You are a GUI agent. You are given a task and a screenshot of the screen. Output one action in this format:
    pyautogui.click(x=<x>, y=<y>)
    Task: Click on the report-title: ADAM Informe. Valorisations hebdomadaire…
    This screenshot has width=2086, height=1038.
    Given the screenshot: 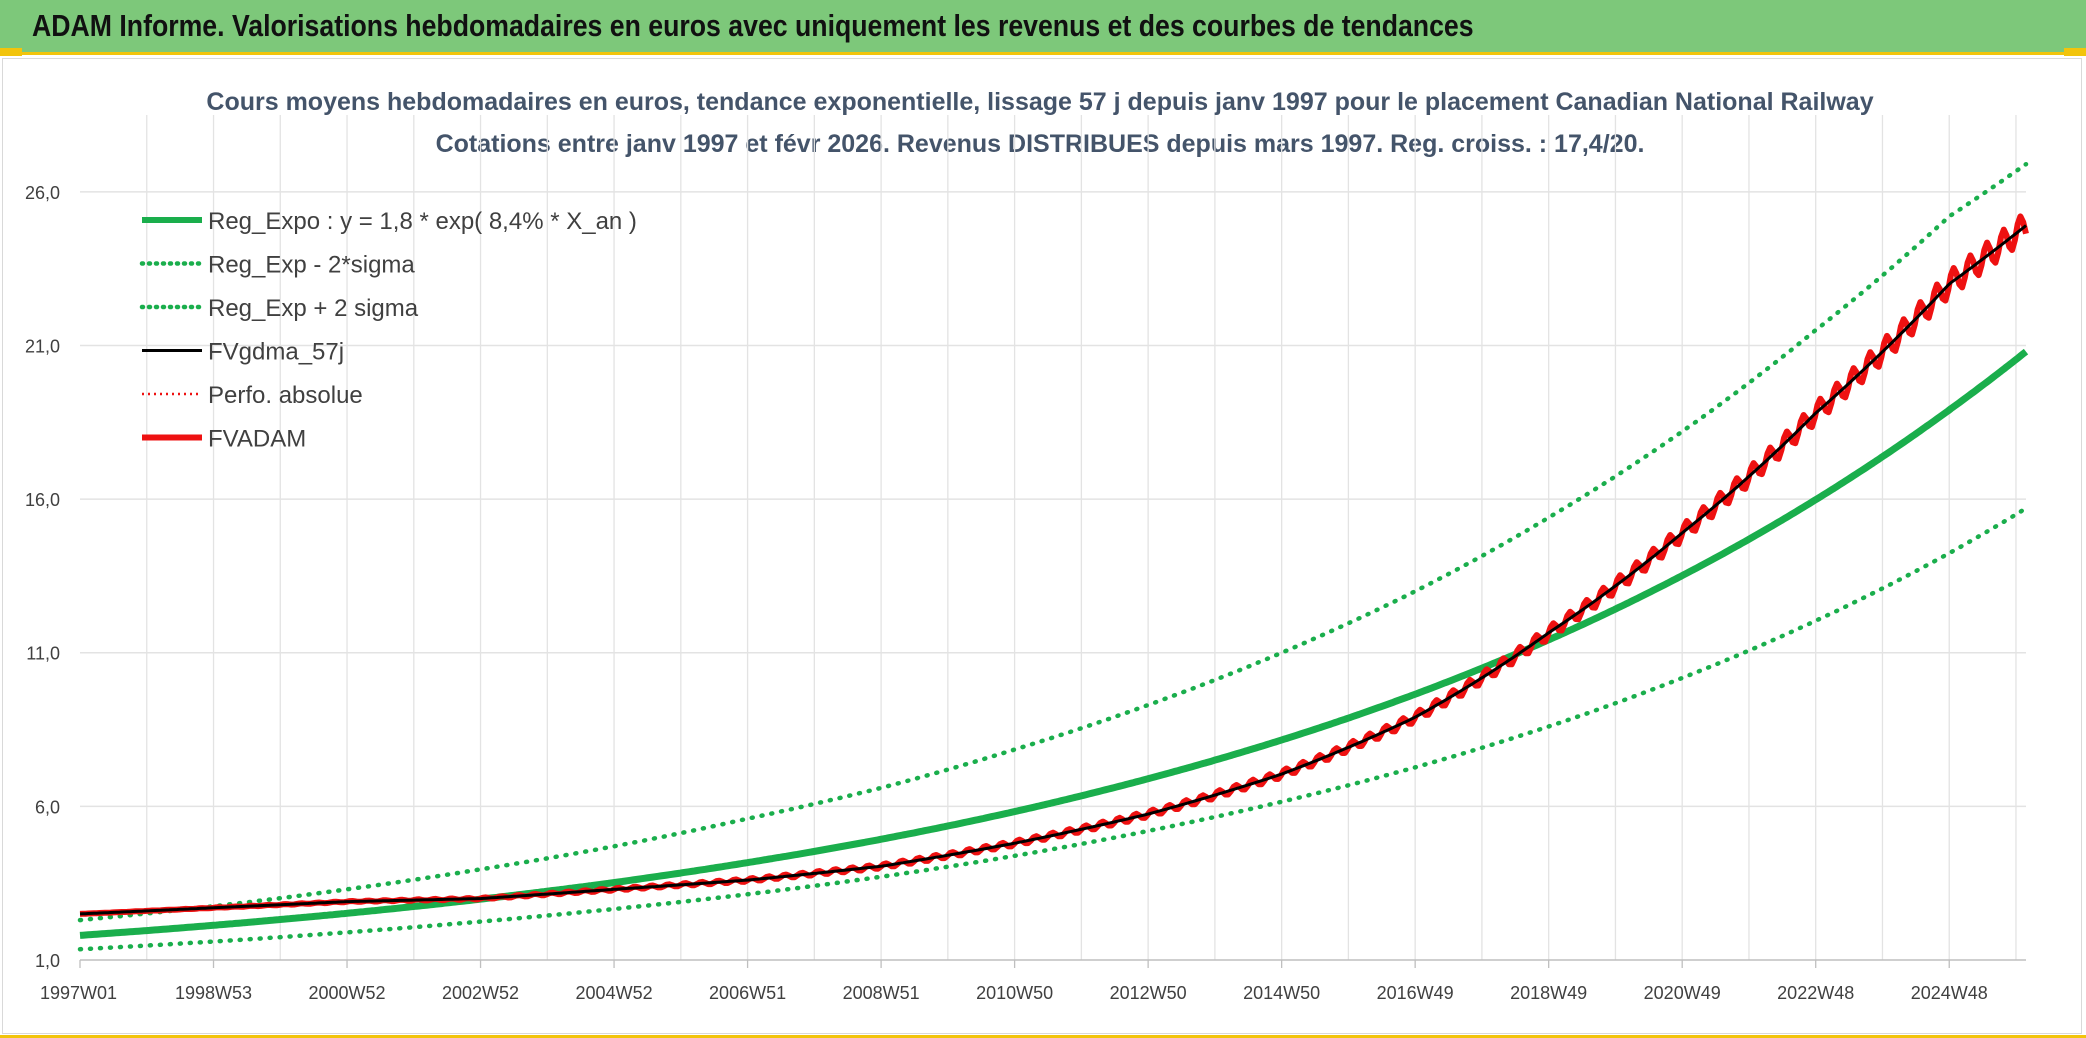 What is the action you would take?
    pyautogui.click(x=753, y=25)
    